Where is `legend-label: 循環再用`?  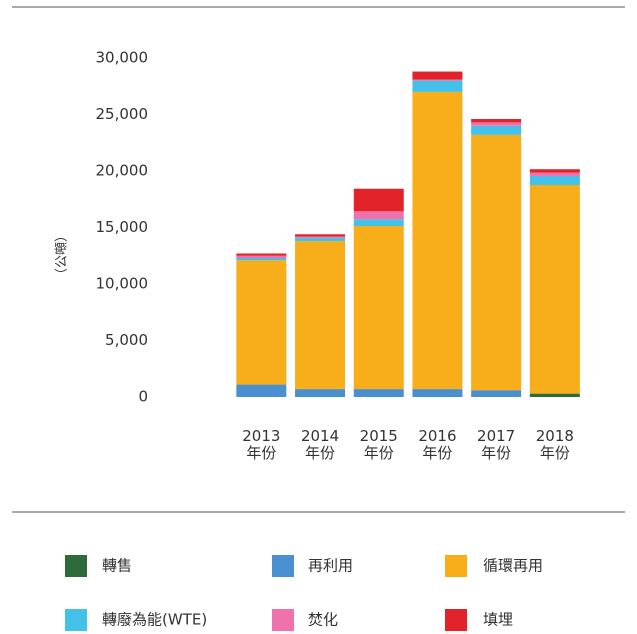 legend-label: 循環再用 is located at coordinates (513, 566).